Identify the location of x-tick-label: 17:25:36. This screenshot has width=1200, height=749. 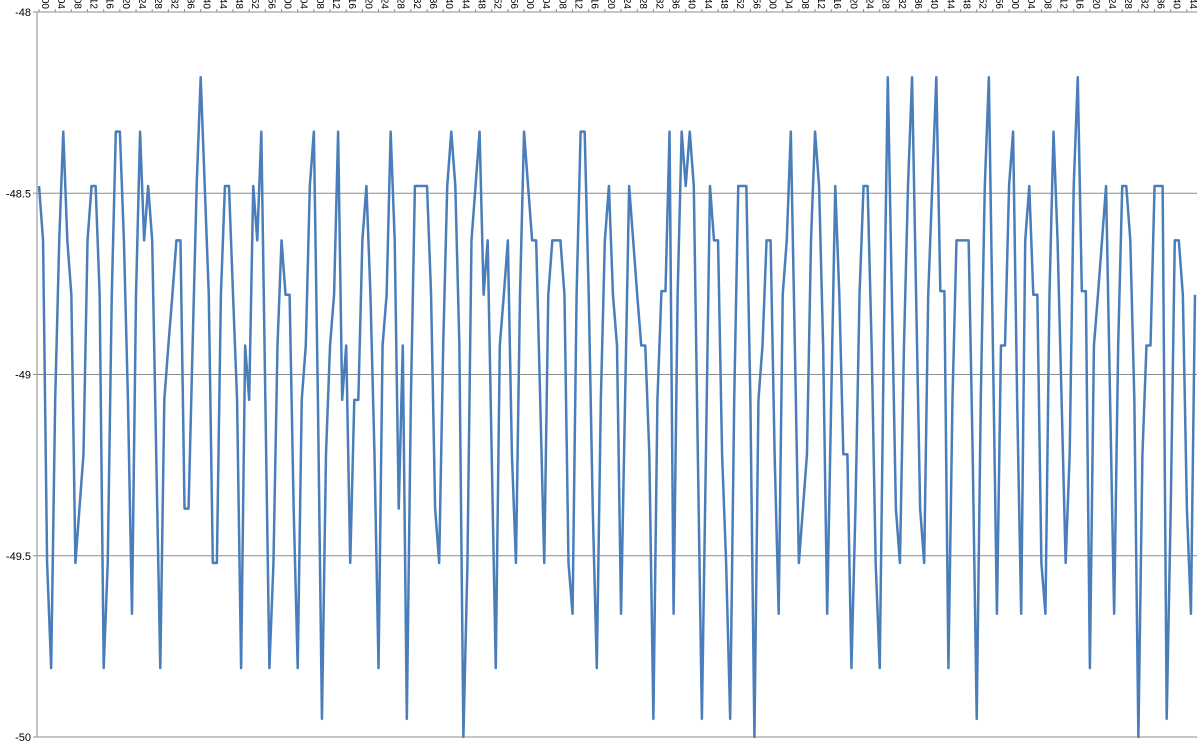
(190, 4).